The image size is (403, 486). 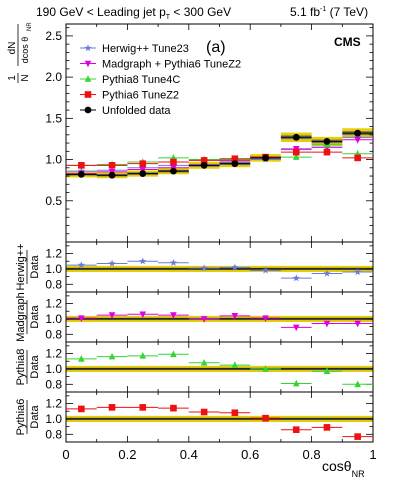 What do you see at coordinates (337, 466) in the screenshot?
I see `x-axis-label-main: cosθ` at bounding box center [337, 466].